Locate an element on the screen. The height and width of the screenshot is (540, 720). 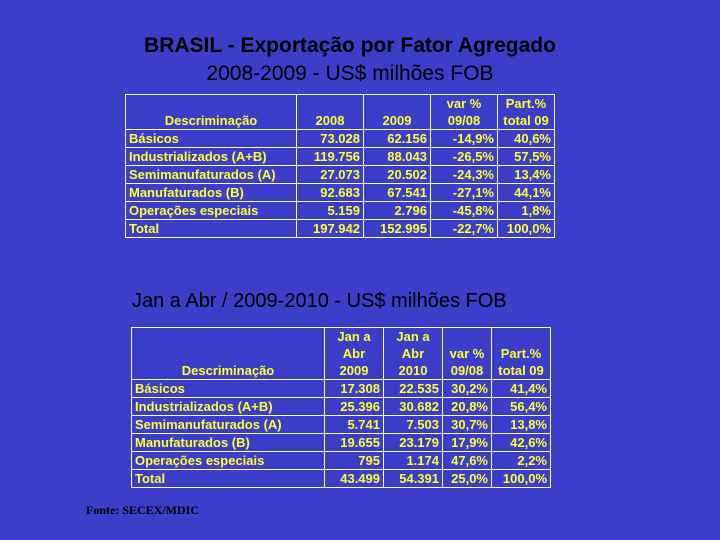
cell-var: 30,7% is located at coordinates (467, 424).